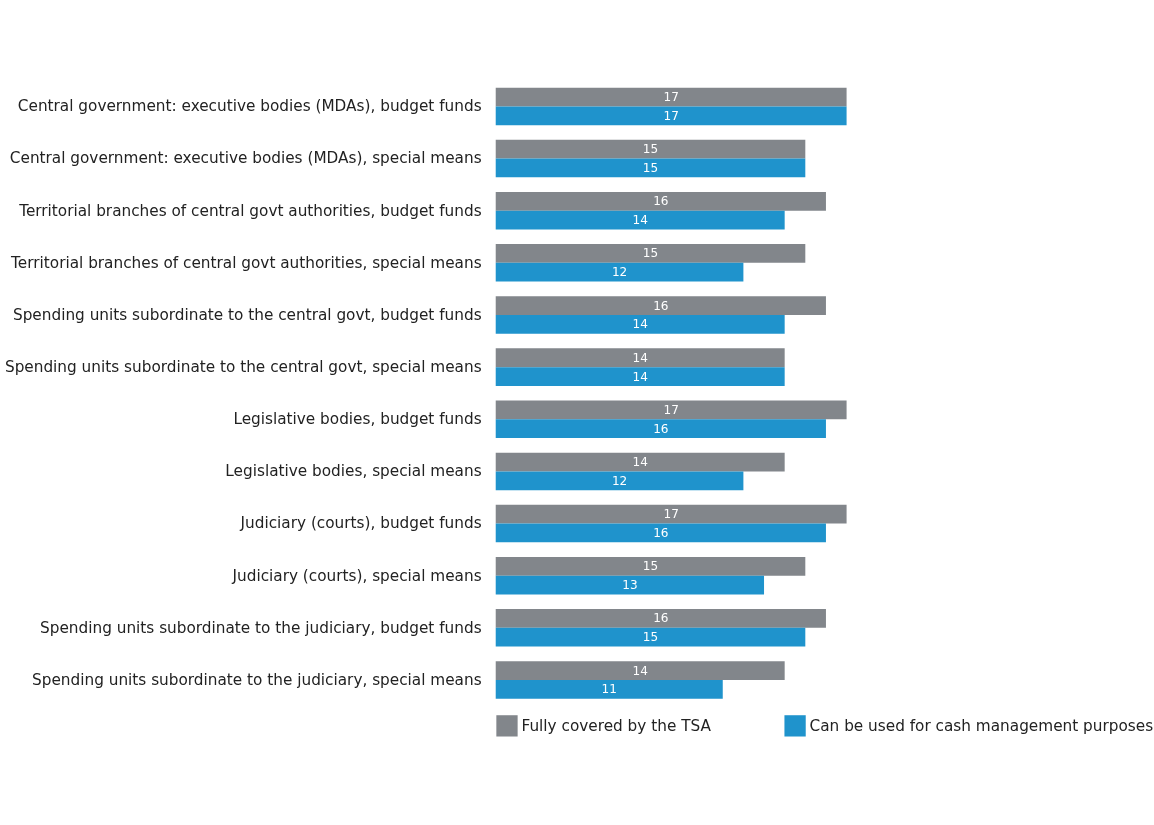 The width and height of the screenshot is (1154, 825). I want to click on y-tick-label: Central government: executive bodies (MDAs), budget funds, so click(249, 106).